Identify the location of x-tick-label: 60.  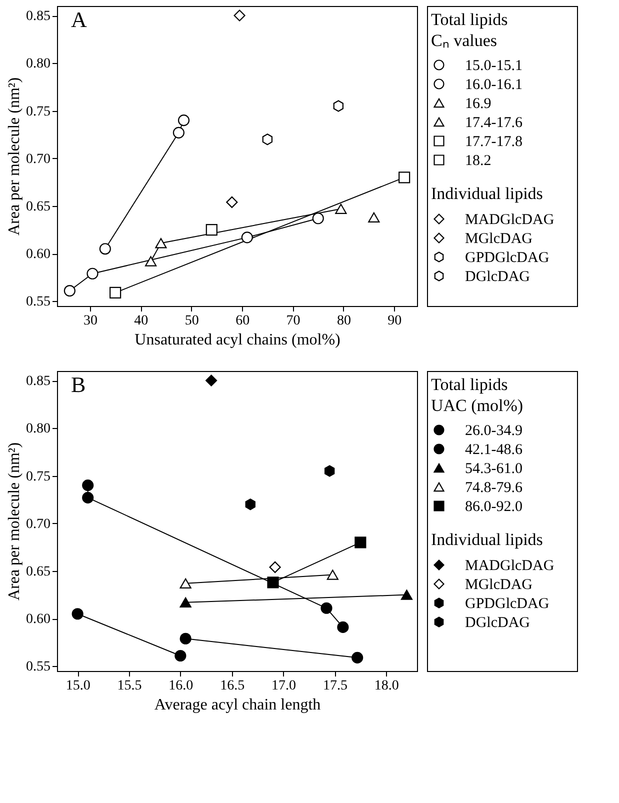
(243, 321).